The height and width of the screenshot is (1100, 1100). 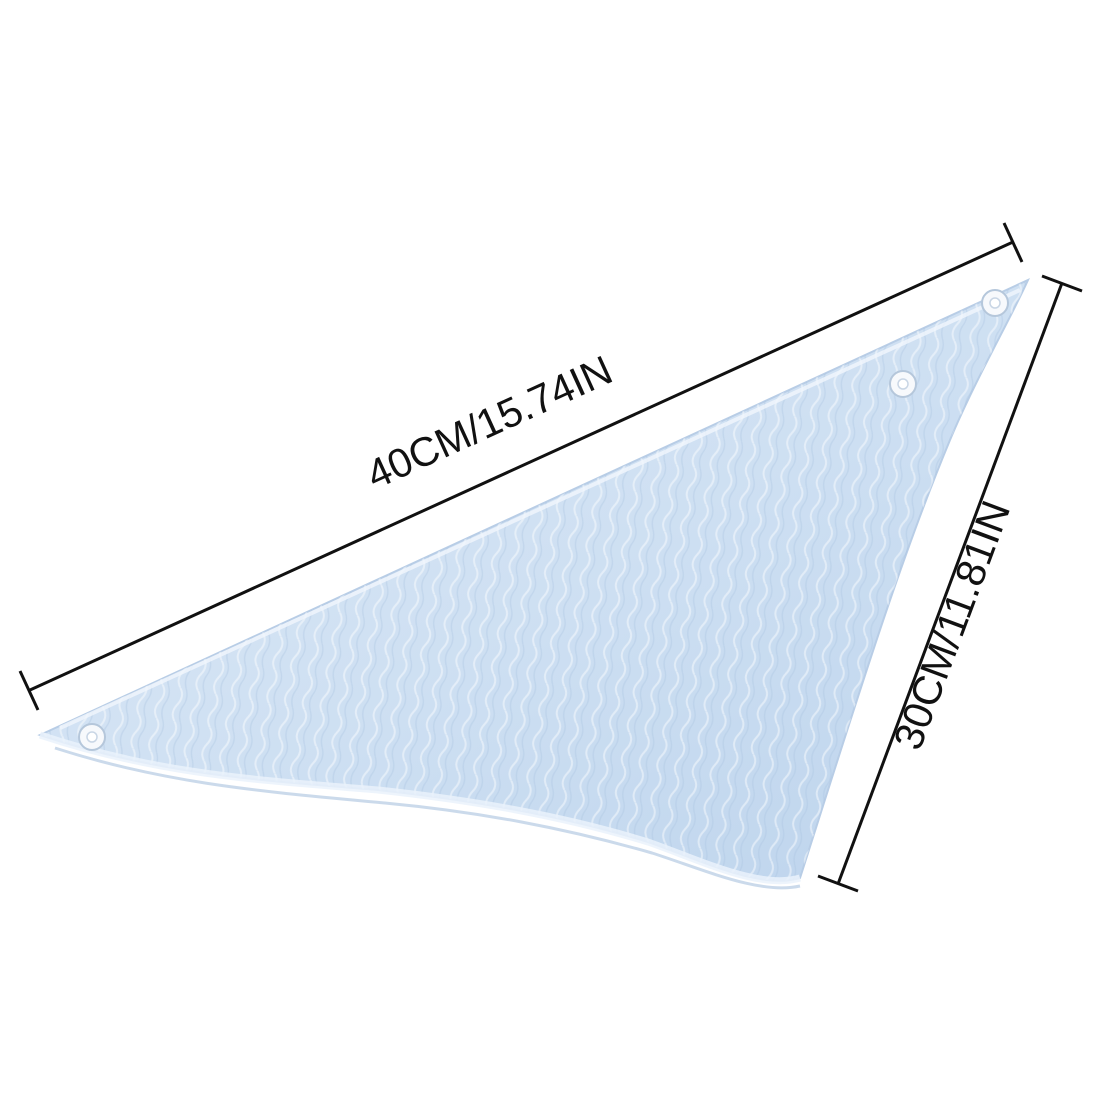 I want to click on snap-button-left, so click(x=92, y=737).